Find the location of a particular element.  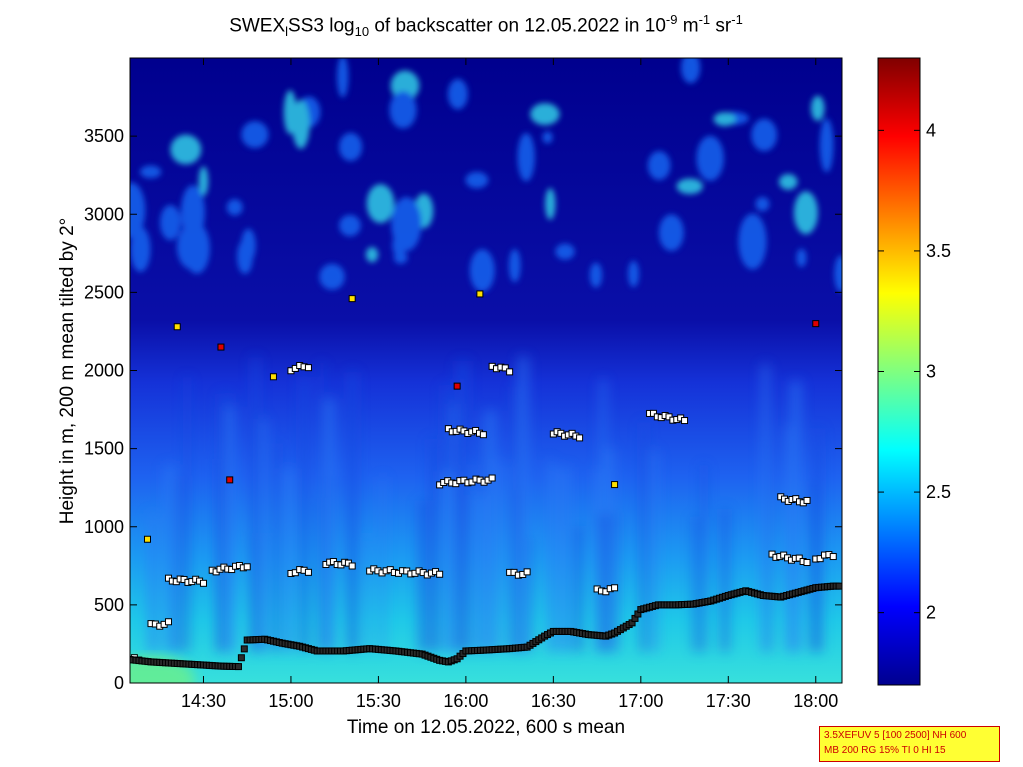

y-tick-label: 1000 is located at coordinates (104, 527).